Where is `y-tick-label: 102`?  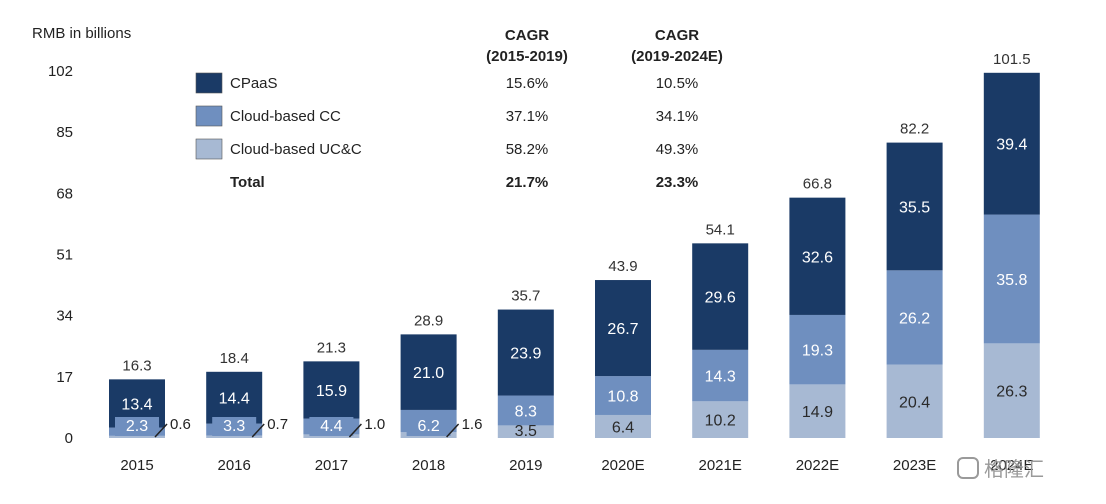 y-tick-label: 102 is located at coordinates (60, 71).